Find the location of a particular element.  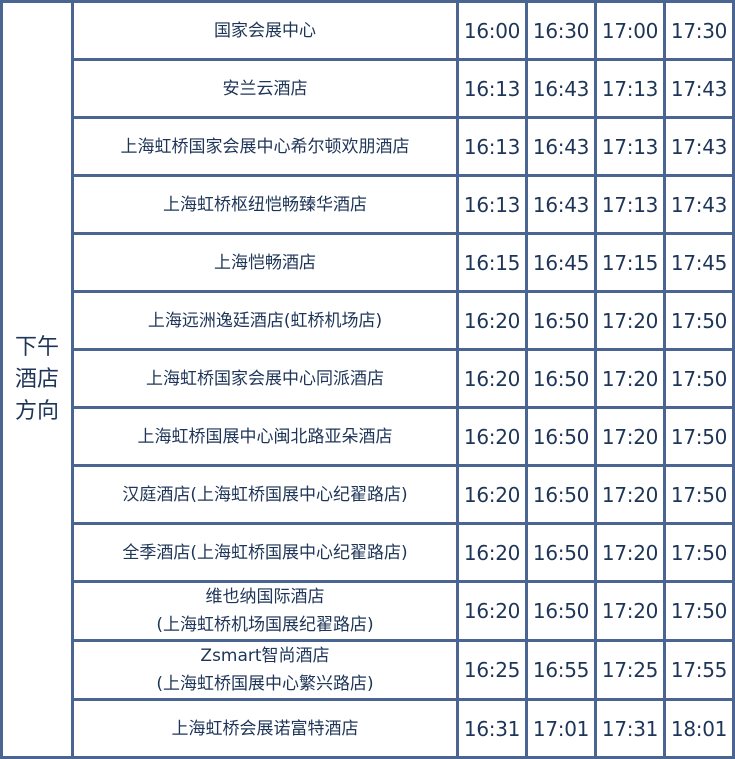

hotel-name-line: 上海虹桥国家会展中心同派酒店 is located at coordinates (265, 378).